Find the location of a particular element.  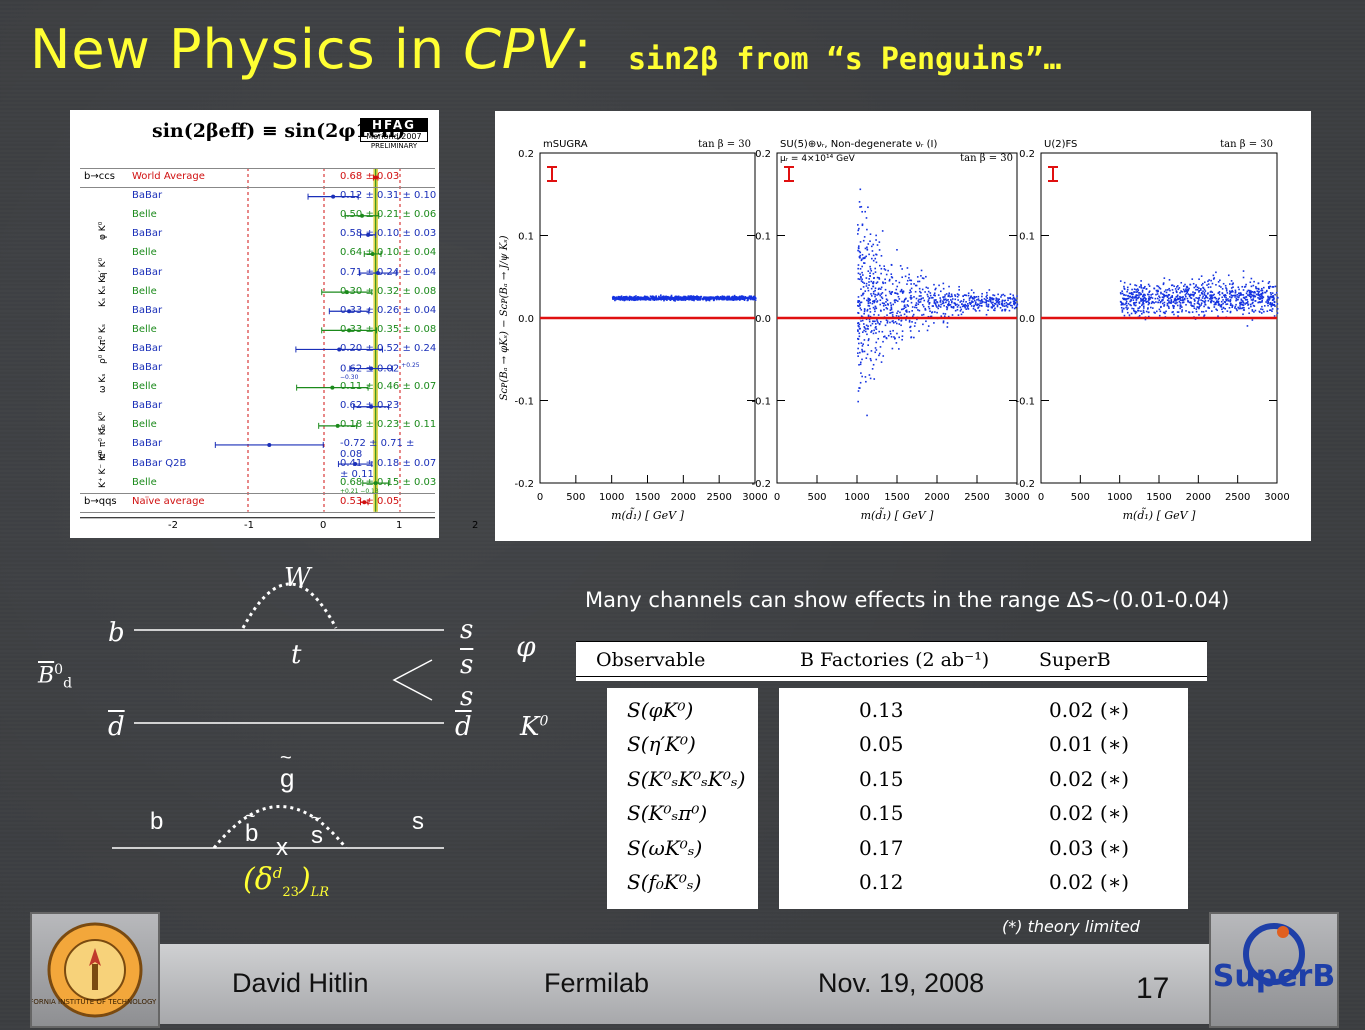

hfag-row: BaBar -0.72 ± 0.71 ± 0.08 is located at coordinates (254, 447).